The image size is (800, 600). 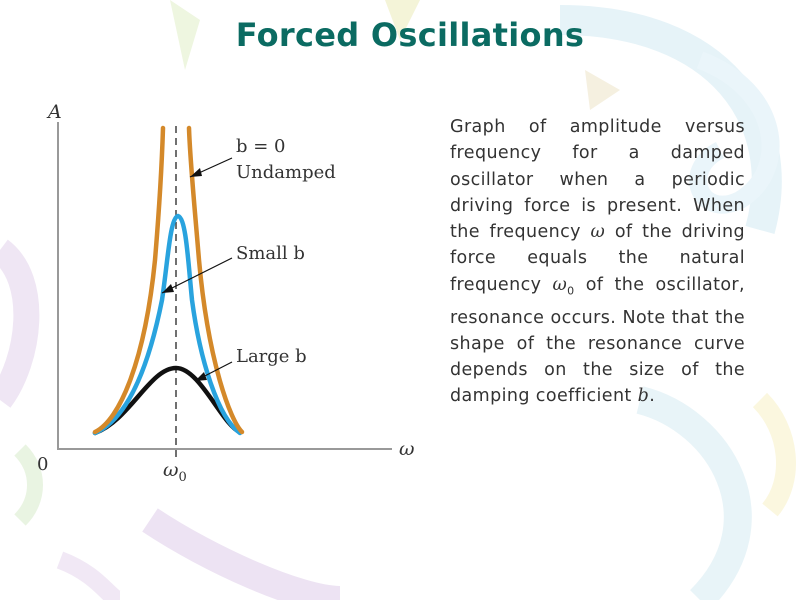 I want to click on page-title: Forced Oscillations, so click(x=410, y=35).